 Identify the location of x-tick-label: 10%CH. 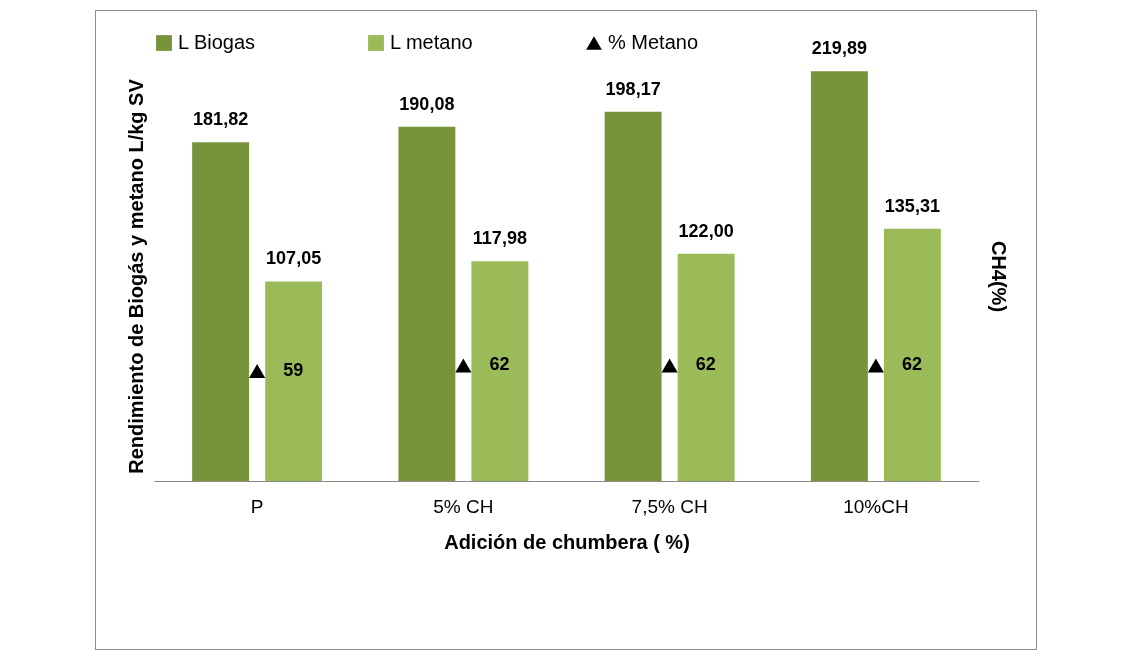
(876, 506).